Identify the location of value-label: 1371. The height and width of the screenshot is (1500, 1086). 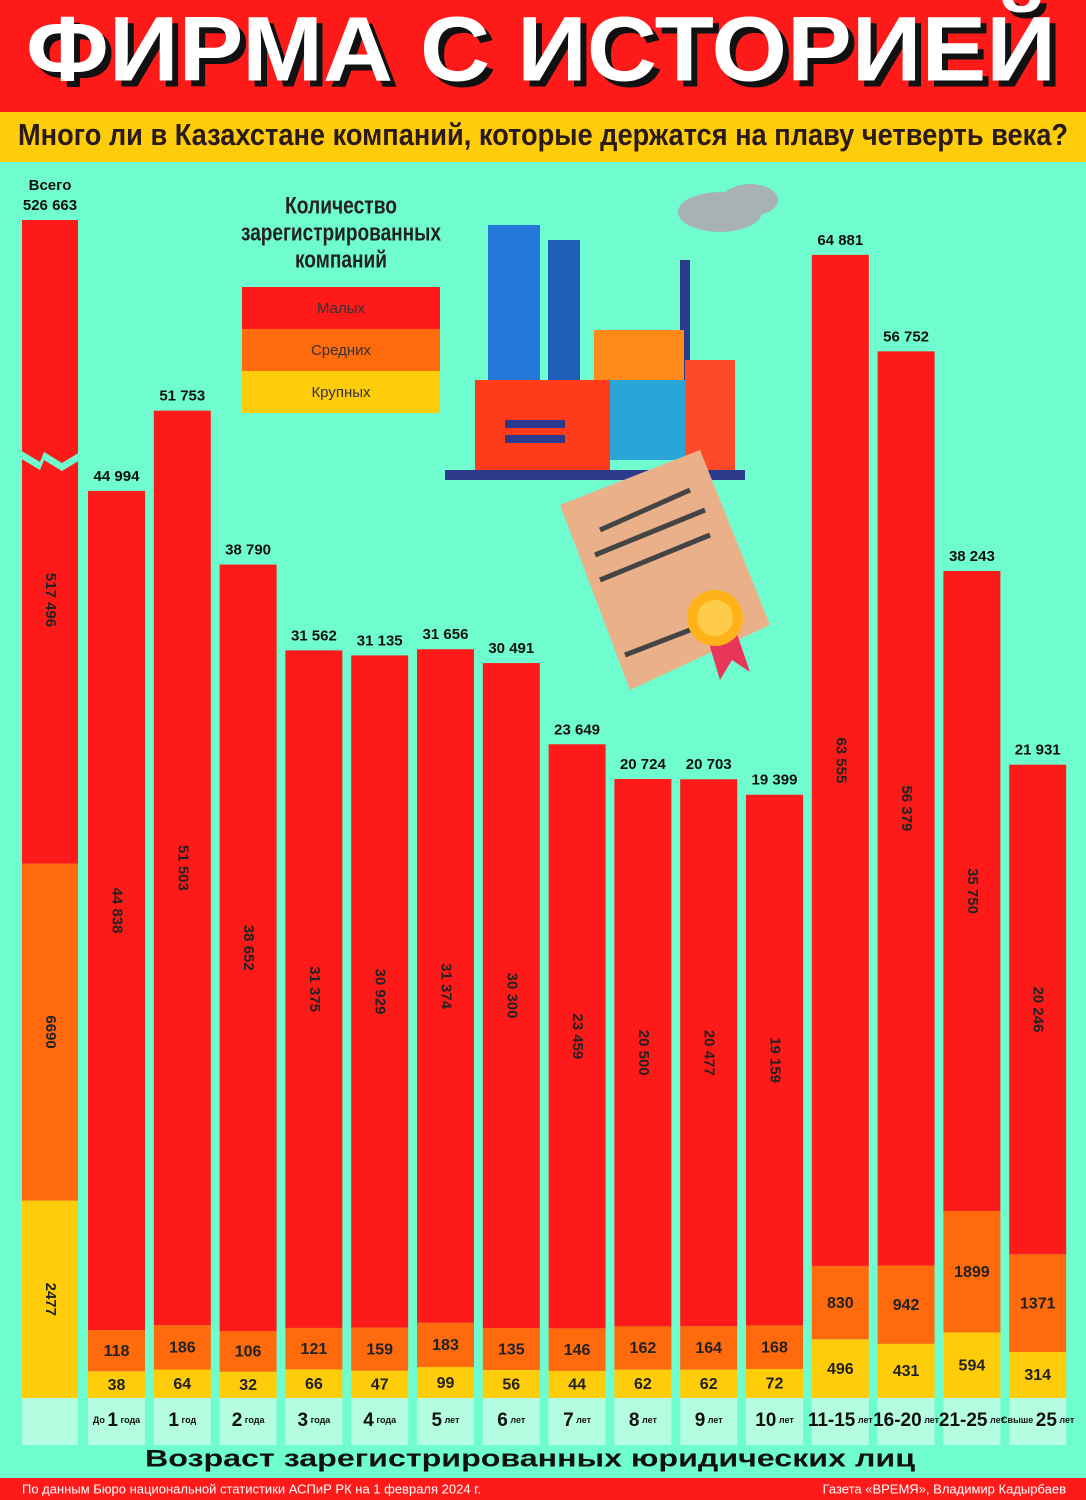
(1038, 1303).